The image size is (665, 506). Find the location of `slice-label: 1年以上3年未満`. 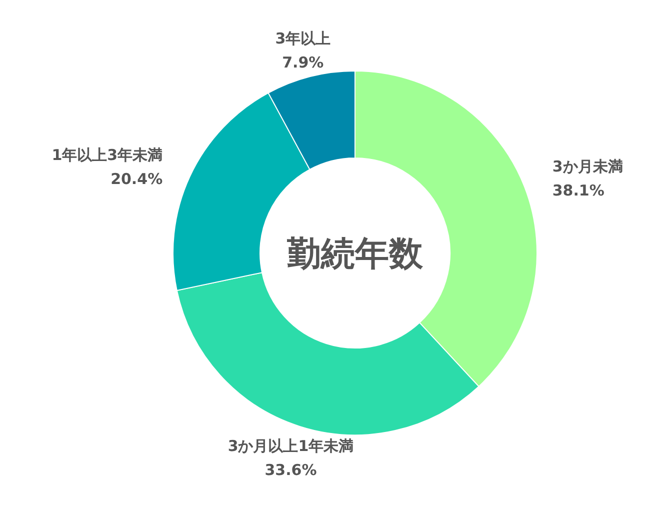

slice-label: 1年以上3年未満 is located at coordinates (107, 155).